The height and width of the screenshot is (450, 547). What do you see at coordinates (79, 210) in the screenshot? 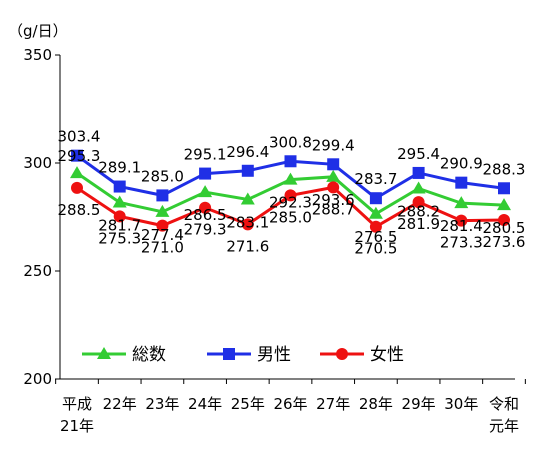
I see `data-label: 288.5` at bounding box center [79, 210].